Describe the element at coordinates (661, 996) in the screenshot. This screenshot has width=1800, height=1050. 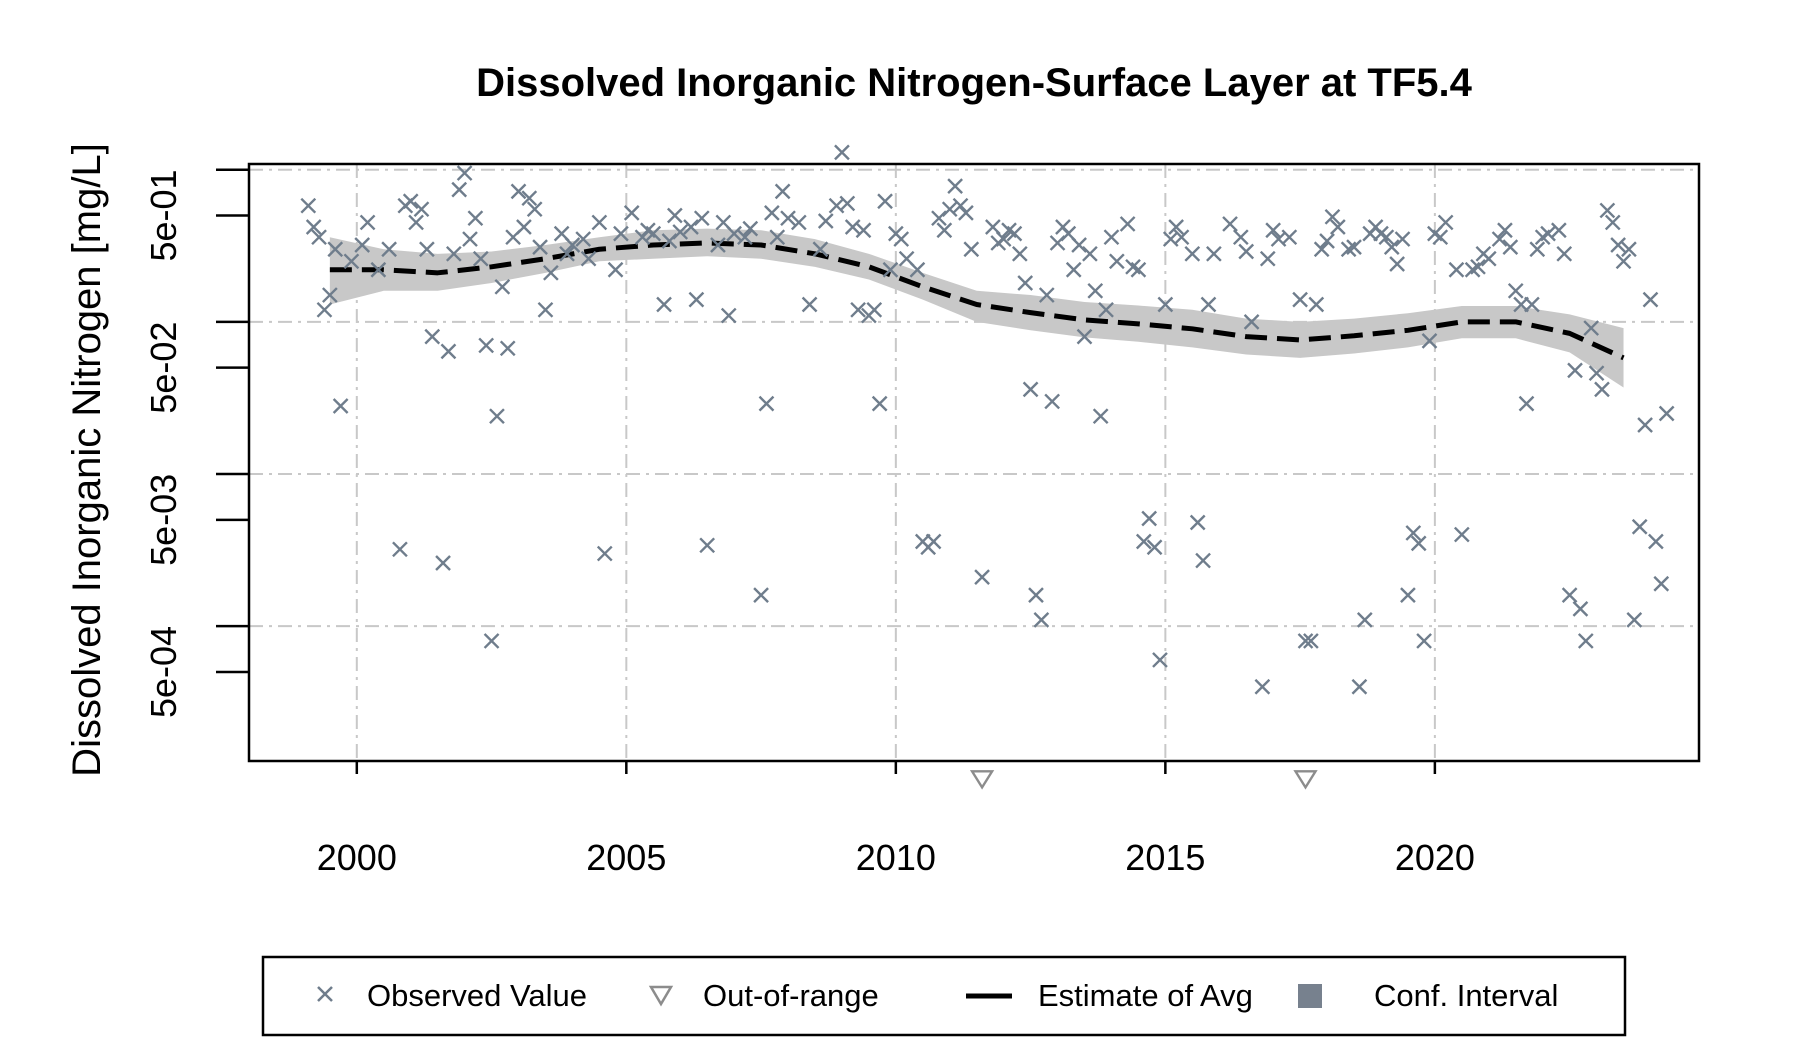
I see `legend-out-of-range-symbol` at that location.